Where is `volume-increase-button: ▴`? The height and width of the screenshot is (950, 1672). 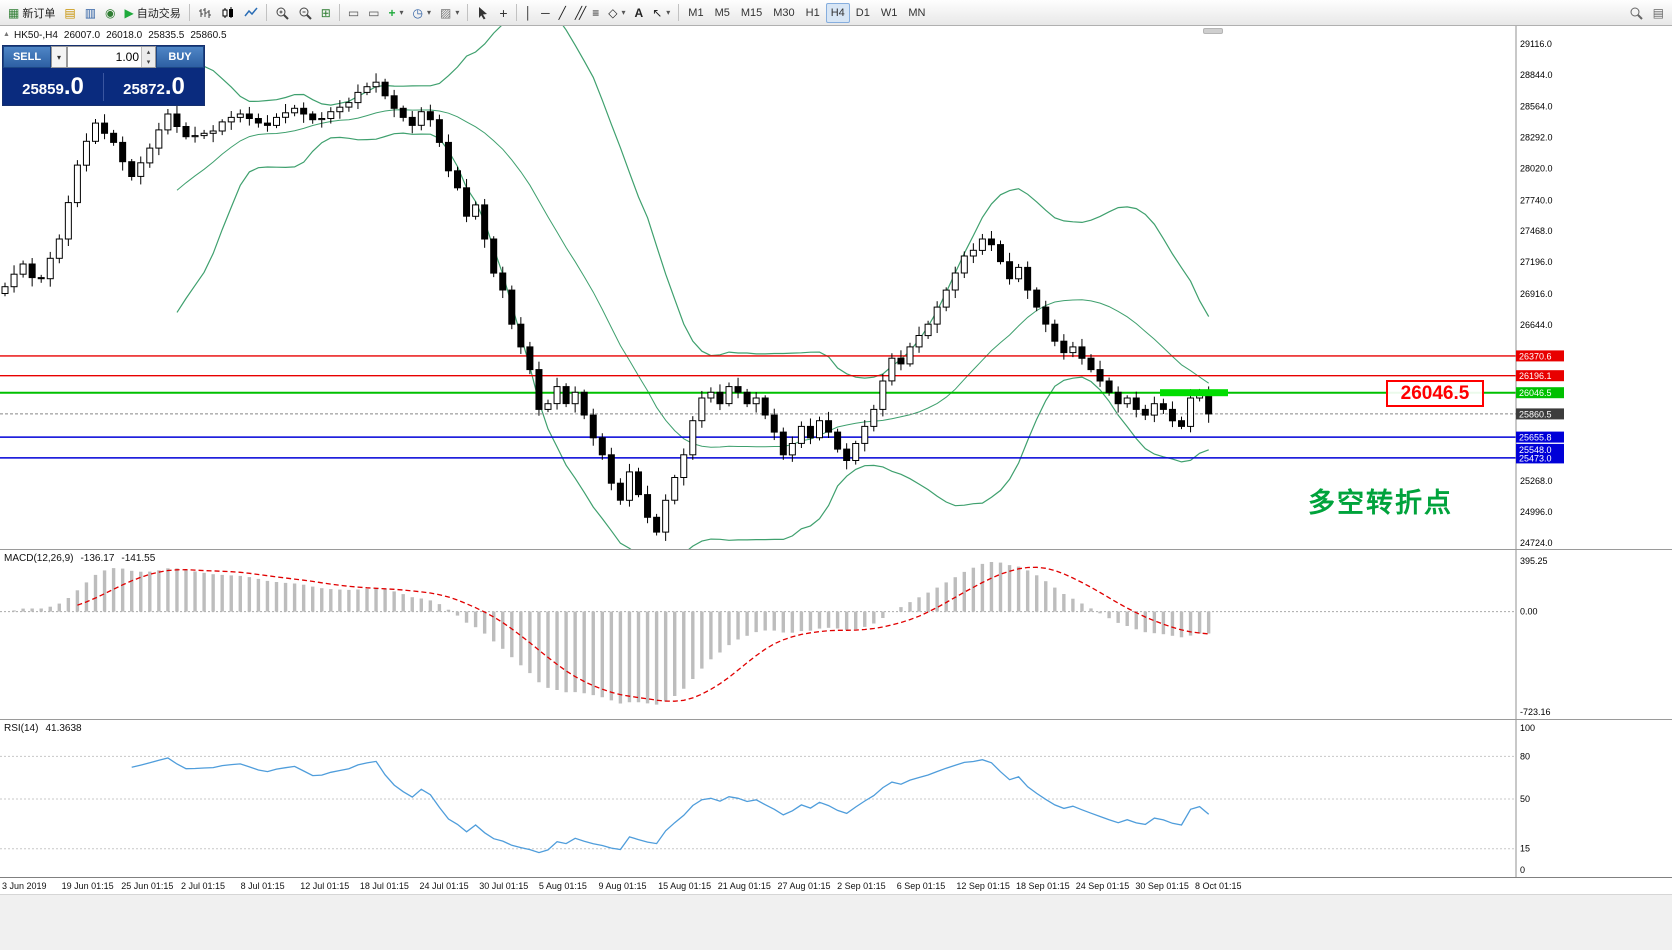
volume-increase-button: ▴ is located at coordinates (148, 52).